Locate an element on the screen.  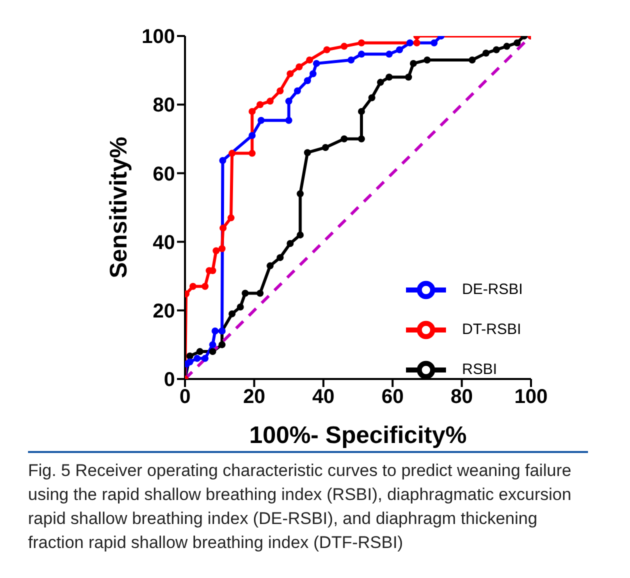
x-tick-label: 80 is located at coordinates (461, 397).